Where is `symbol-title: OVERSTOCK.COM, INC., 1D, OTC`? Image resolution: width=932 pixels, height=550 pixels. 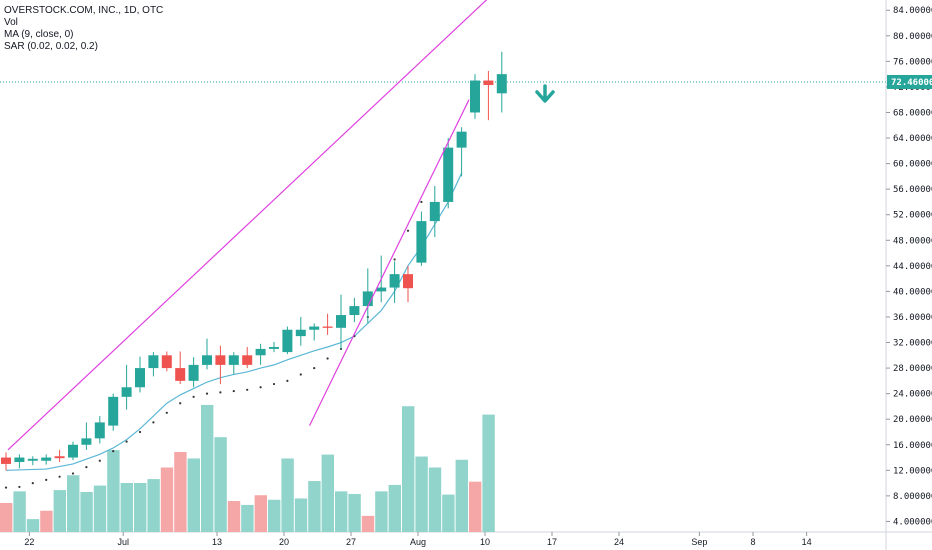
symbol-title: OVERSTOCK.COM, INC., 1D, OTC is located at coordinates (84, 10).